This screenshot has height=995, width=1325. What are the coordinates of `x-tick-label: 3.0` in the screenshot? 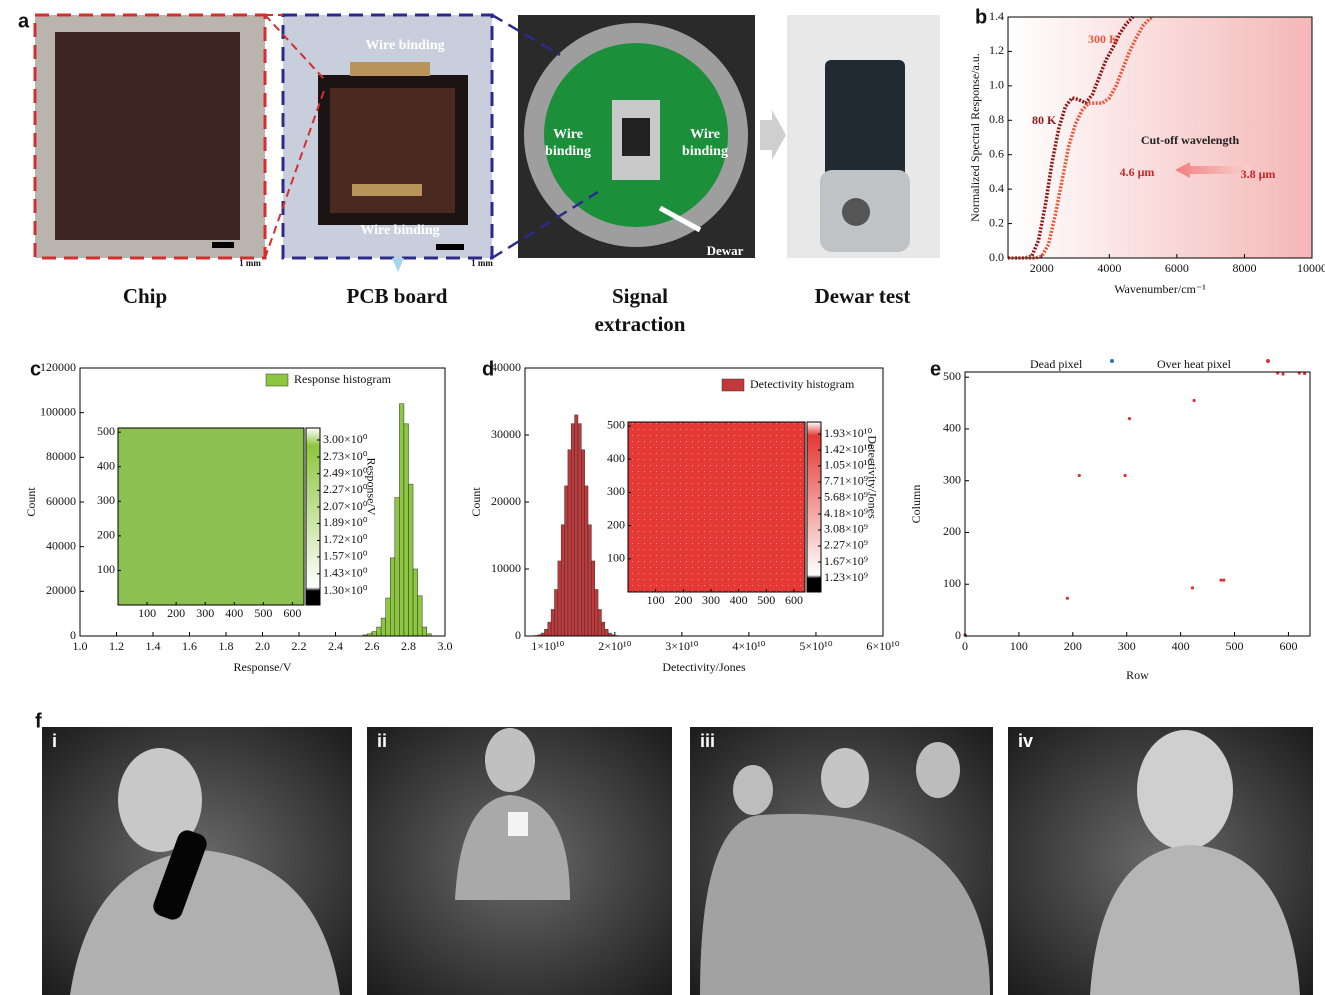 It's located at (445, 646).